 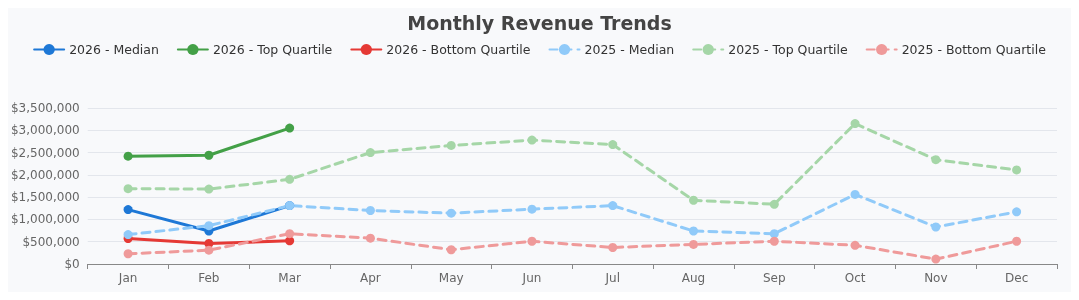 I want to click on y-tick-label: $3,000,000, so click(x=45, y=130).